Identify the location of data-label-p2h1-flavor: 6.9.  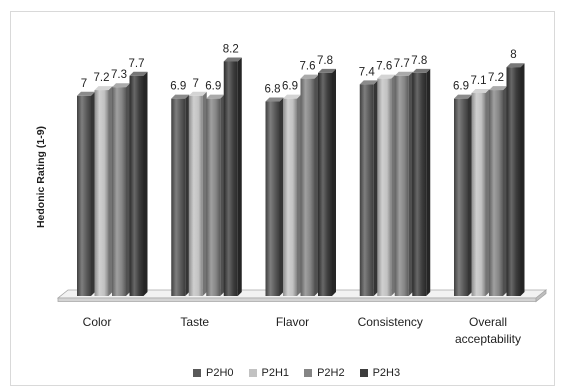
(290, 87).